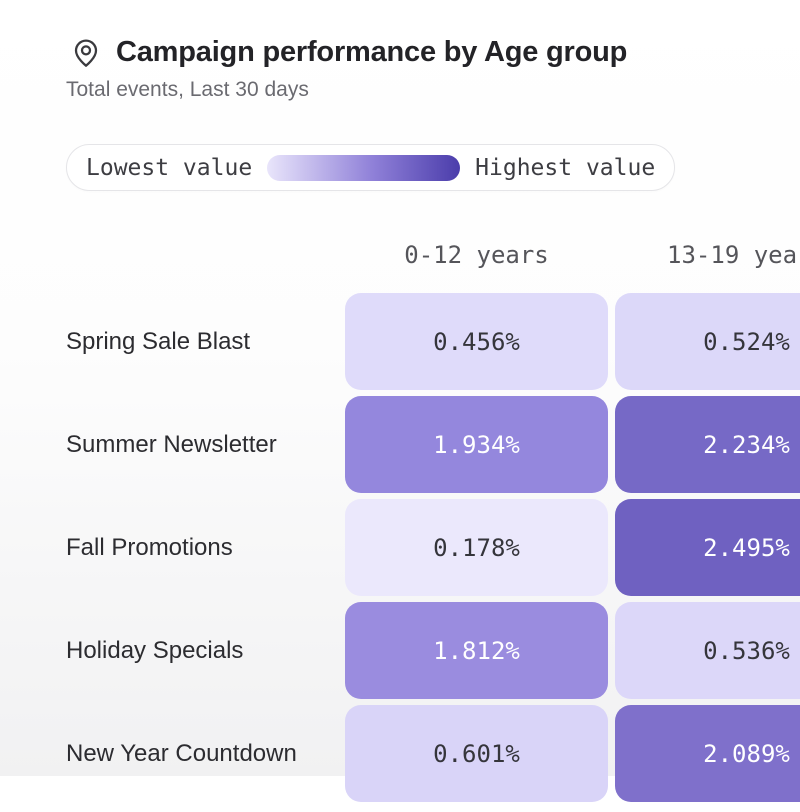 This screenshot has width=800, height=812. Describe the element at coordinates (476, 650) in the screenshot. I see `heatmap-cell: 1.812%` at that location.